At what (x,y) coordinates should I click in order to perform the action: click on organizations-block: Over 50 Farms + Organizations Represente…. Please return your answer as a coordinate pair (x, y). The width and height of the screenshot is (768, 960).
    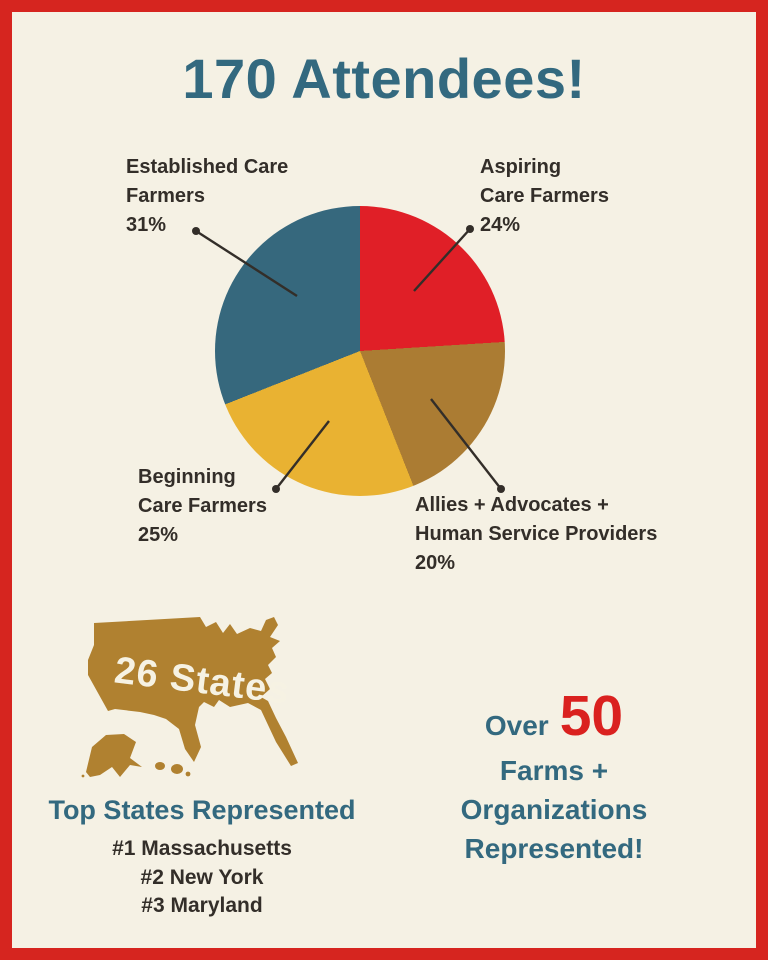
    Looking at the image, I should click on (554, 778).